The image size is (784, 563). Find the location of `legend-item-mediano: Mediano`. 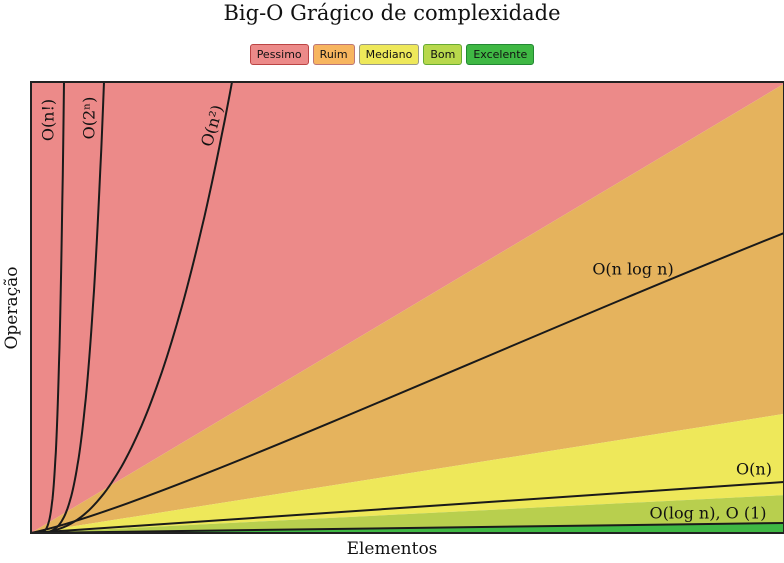

legend-item-mediano: Mediano is located at coordinates (389, 54).